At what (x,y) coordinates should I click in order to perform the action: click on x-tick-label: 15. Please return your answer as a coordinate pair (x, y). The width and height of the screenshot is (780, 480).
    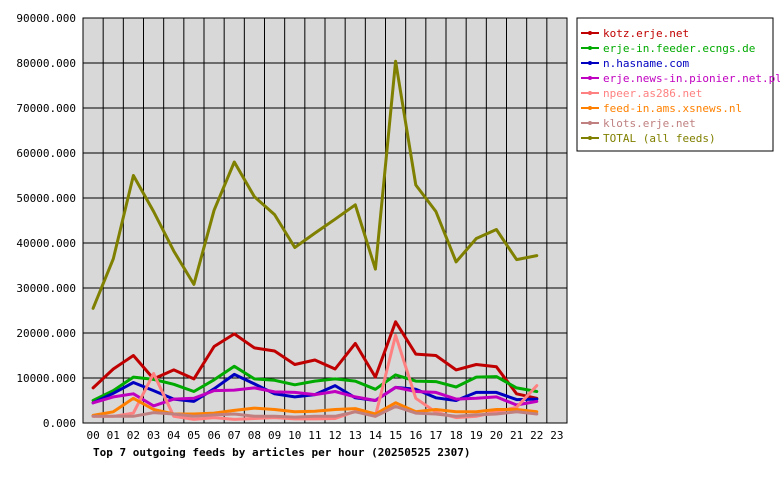
    Looking at the image, I should click on (395, 435).